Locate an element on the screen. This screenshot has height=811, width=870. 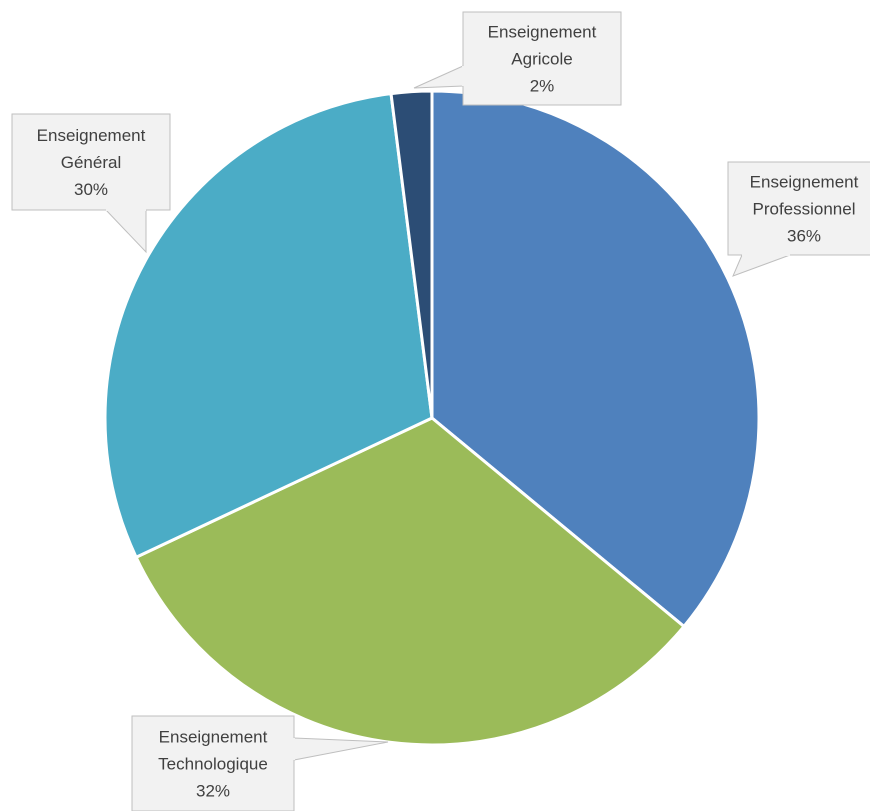
slice-category-label: Professionnel is located at coordinates (803, 209).